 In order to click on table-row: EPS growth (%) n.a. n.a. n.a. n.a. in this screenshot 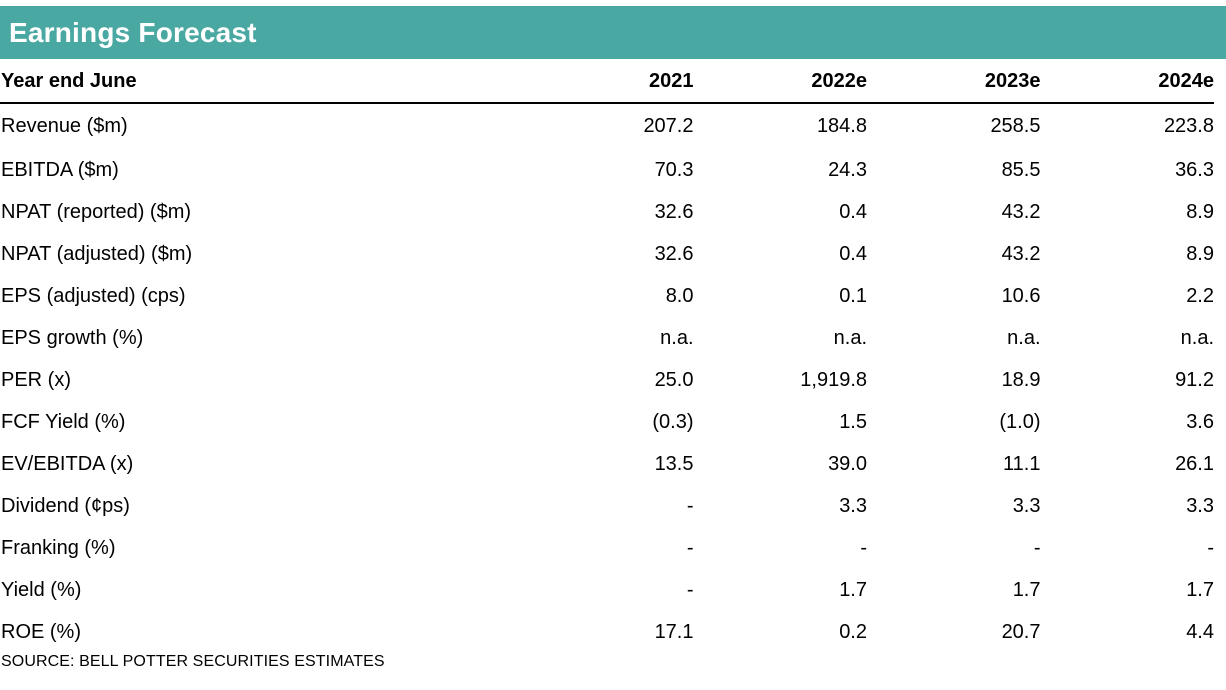, I will do `click(607, 338)`.